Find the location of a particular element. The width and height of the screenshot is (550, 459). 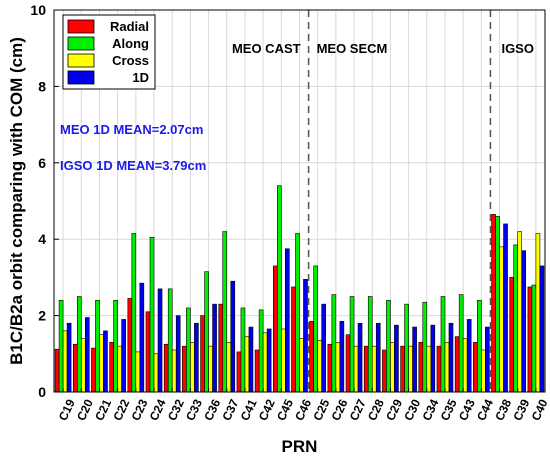

bar-along-c22 is located at coordinates (115, 346).